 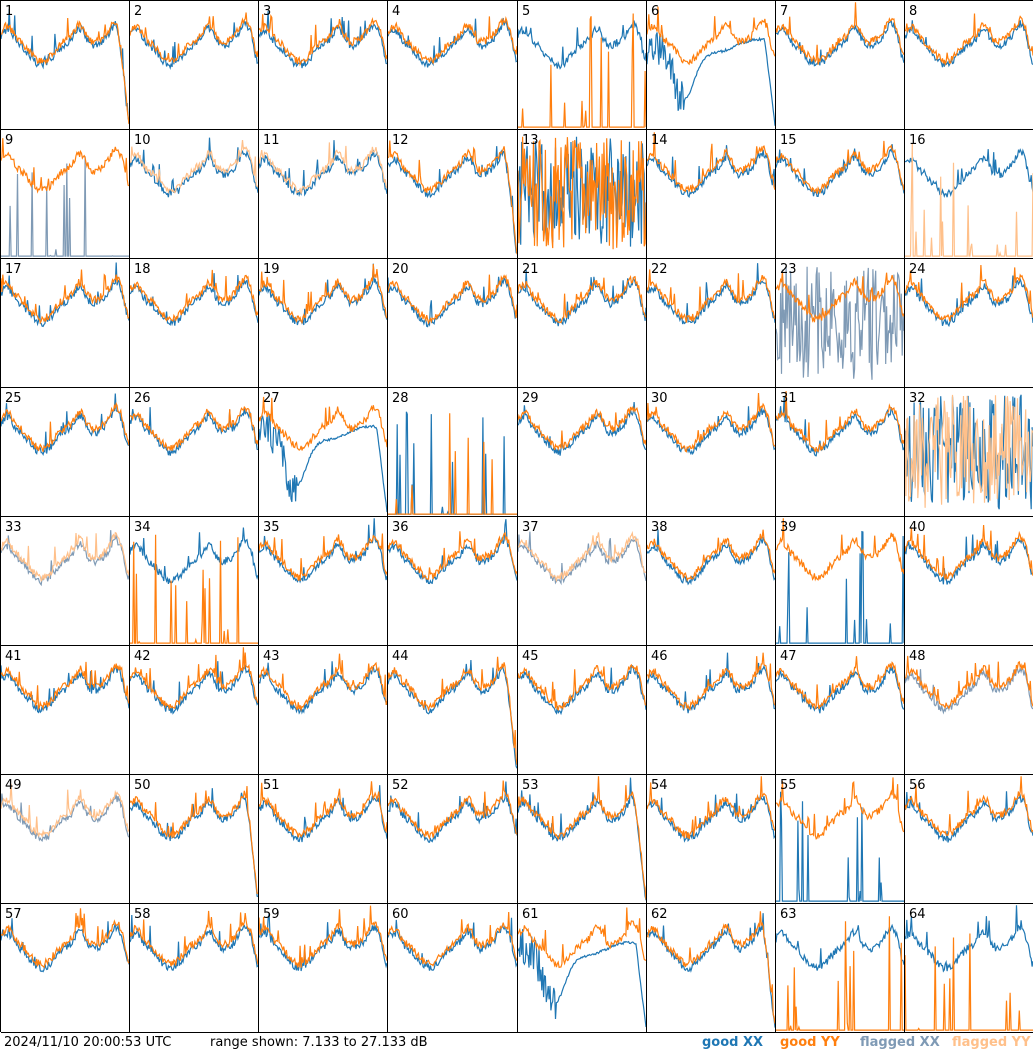 I want to click on panel-50: 50, so click(x=194, y=839).